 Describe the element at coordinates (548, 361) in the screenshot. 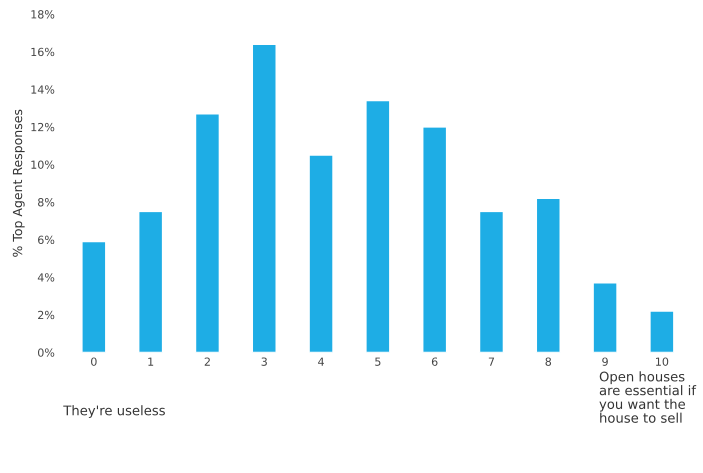

I see `x-tick-label: 8` at that location.